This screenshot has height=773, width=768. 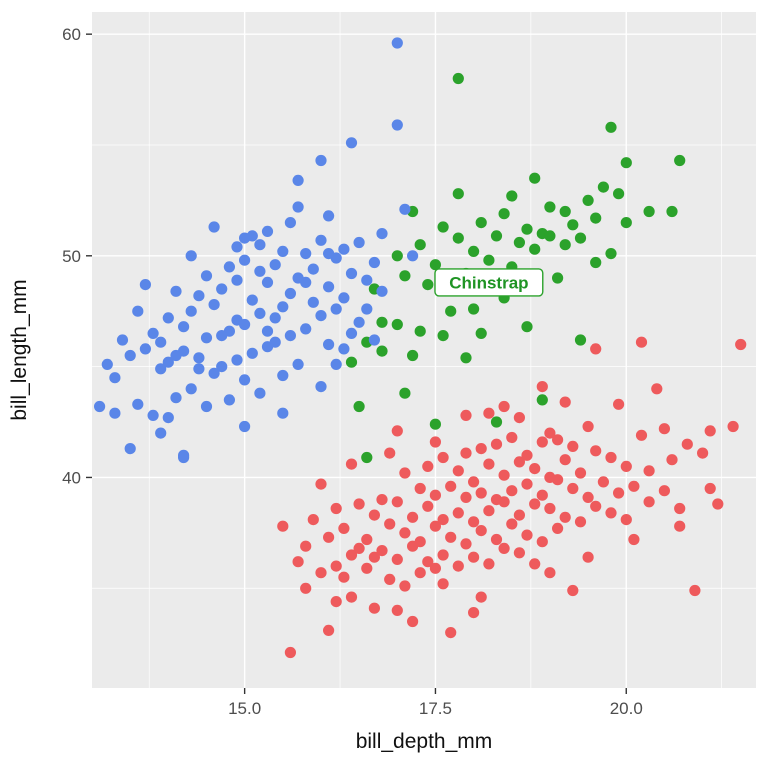 I want to click on tick-label-y: 60, so click(x=71, y=34).